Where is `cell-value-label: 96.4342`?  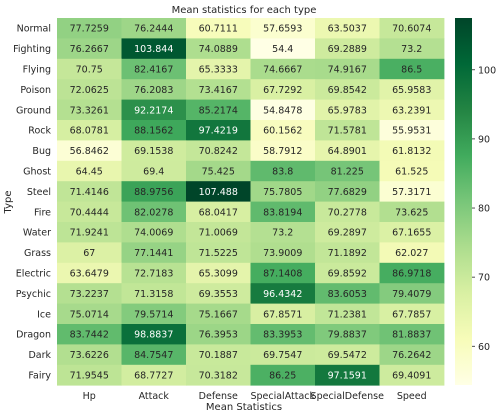 cell-value-label: 96.4342 is located at coordinates (282, 294).